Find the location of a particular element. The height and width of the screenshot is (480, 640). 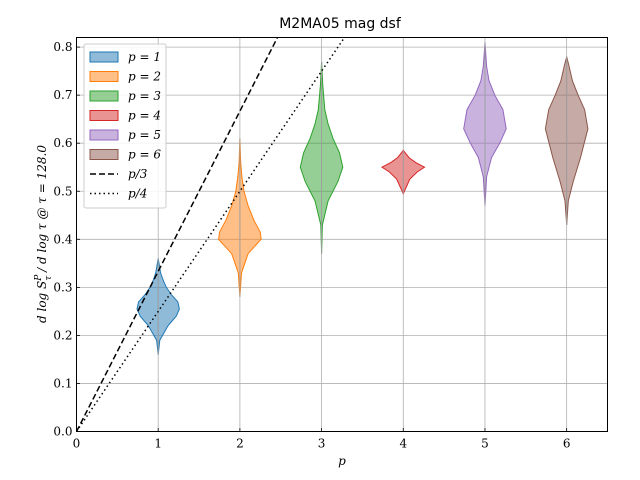

x-tick-label: 6 is located at coordinates (567, 444).